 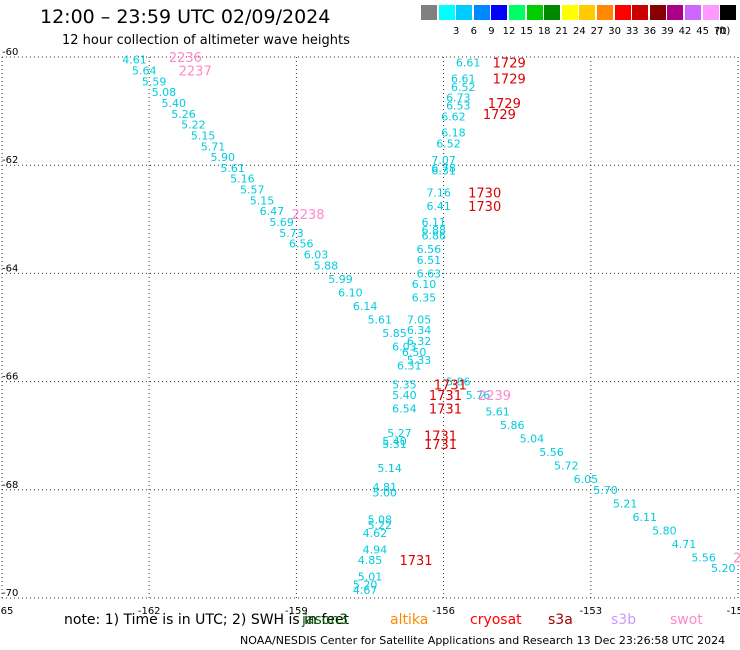 I want to click on wave-height-point: 6.03, so click(x=316, y=254).